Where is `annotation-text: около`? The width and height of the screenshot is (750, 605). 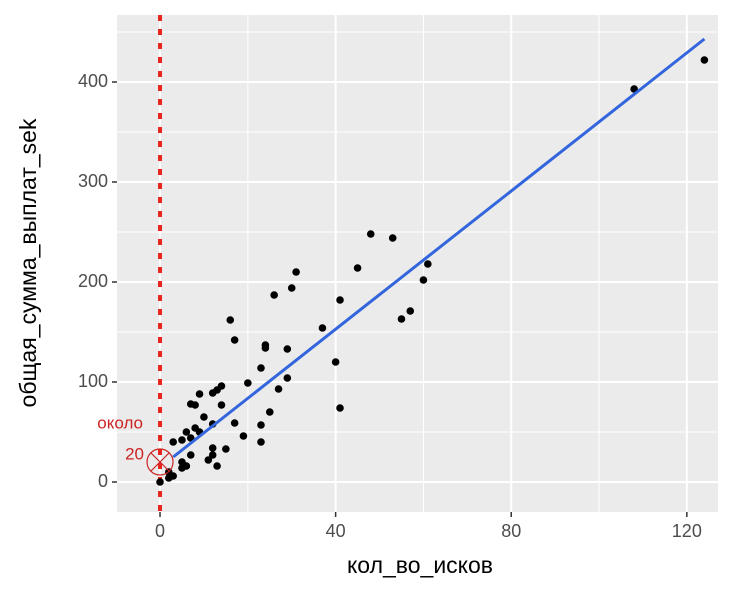 annotation-text: около is located at coordinates (120, 422).